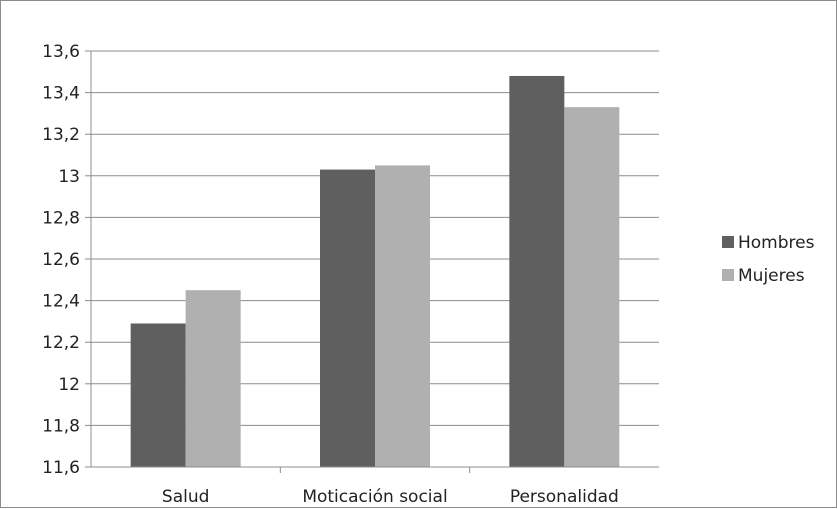 This screenshot has height=509, width=837. What do you see at coordinates (69, 385) in the screenshot?
I see `y-tick-label: 12` at bounding box center [69, 385].